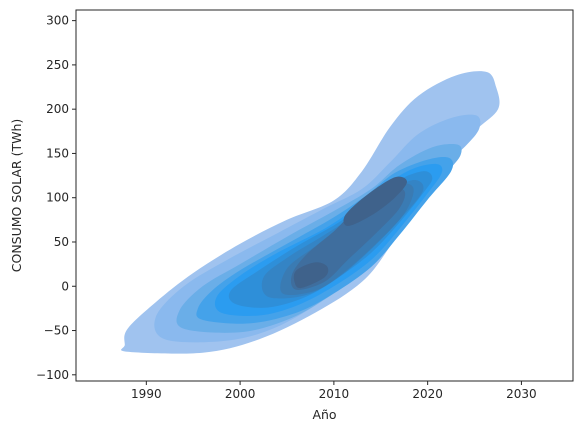 The height and width of the screenshot is (432, 583). What do you see at coordinates (56, 331) in the screenshot?
I see `y-tick-label: −50` at bounding box center [56, 331].